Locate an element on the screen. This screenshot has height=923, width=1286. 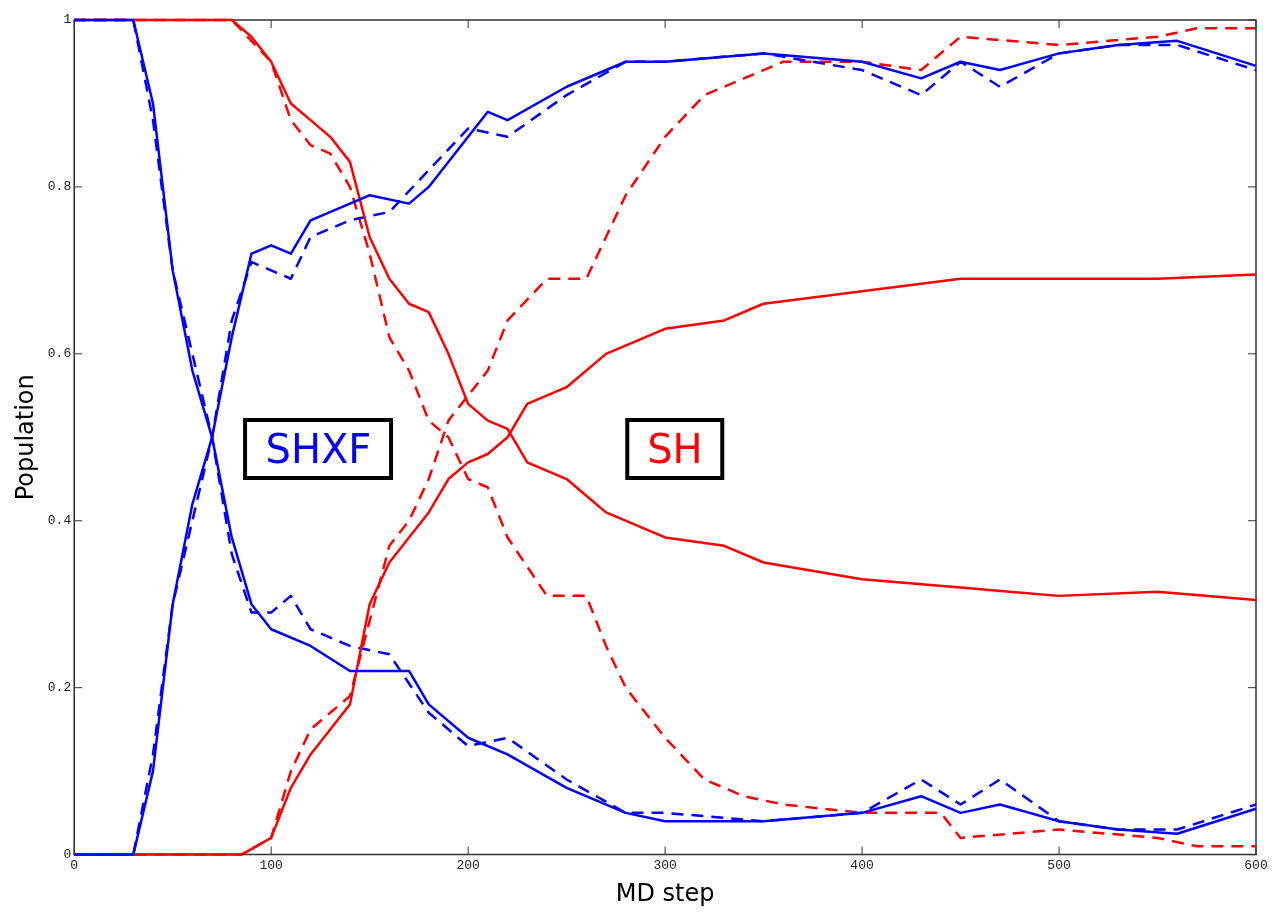
y-tick-label: 0 is located at coordinates (67, 855).